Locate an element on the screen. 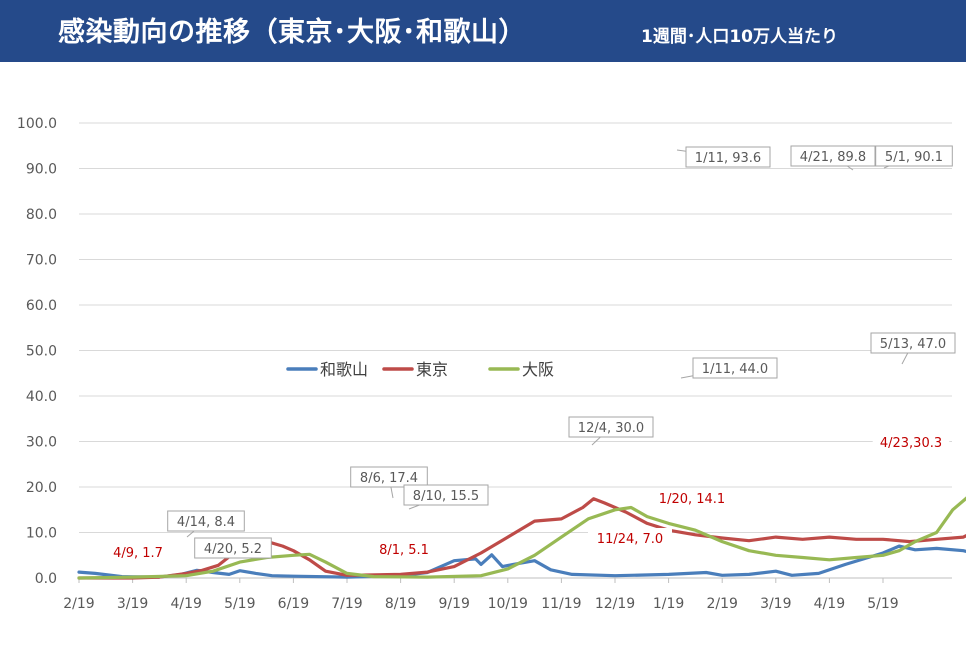  label-text: 4/20, 5.2 is located at coordinates (233, 549).